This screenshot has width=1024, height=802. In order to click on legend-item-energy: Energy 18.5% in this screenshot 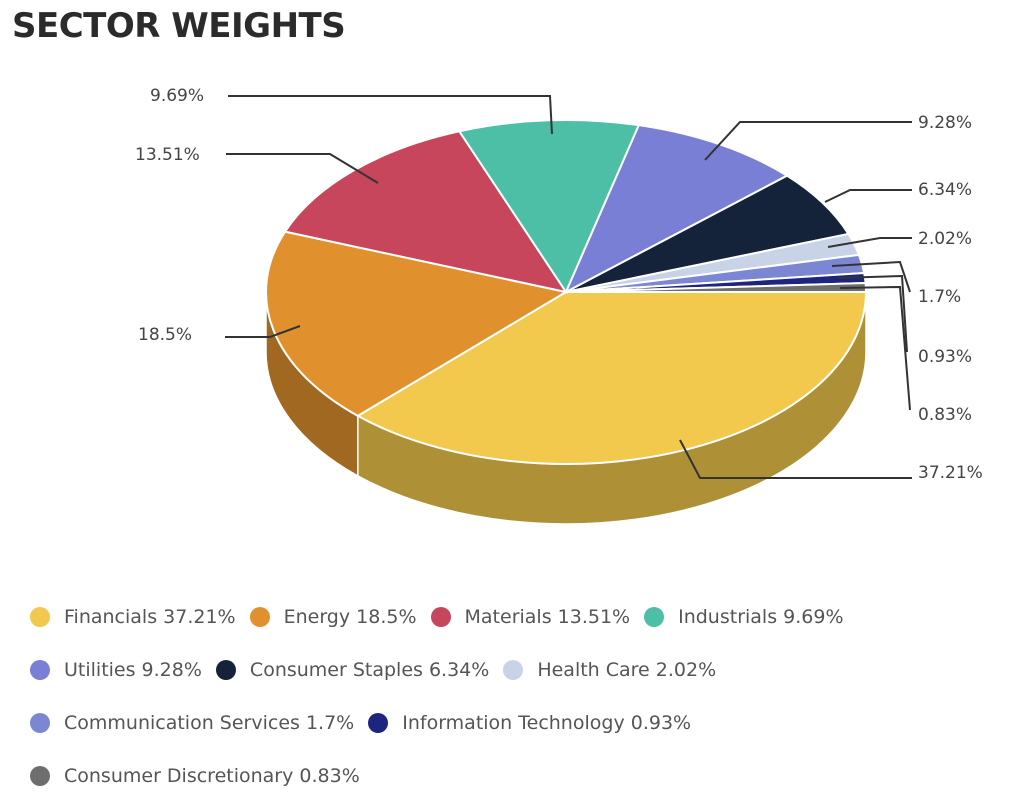, I will do `click(333, 616)`.